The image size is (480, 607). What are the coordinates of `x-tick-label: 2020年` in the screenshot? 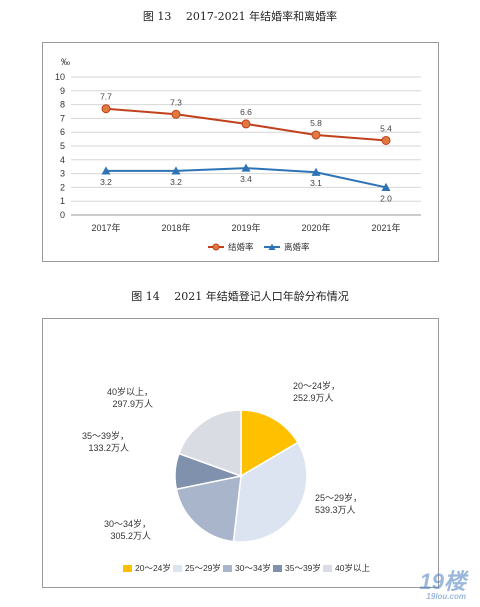 It's located at (315, 227).